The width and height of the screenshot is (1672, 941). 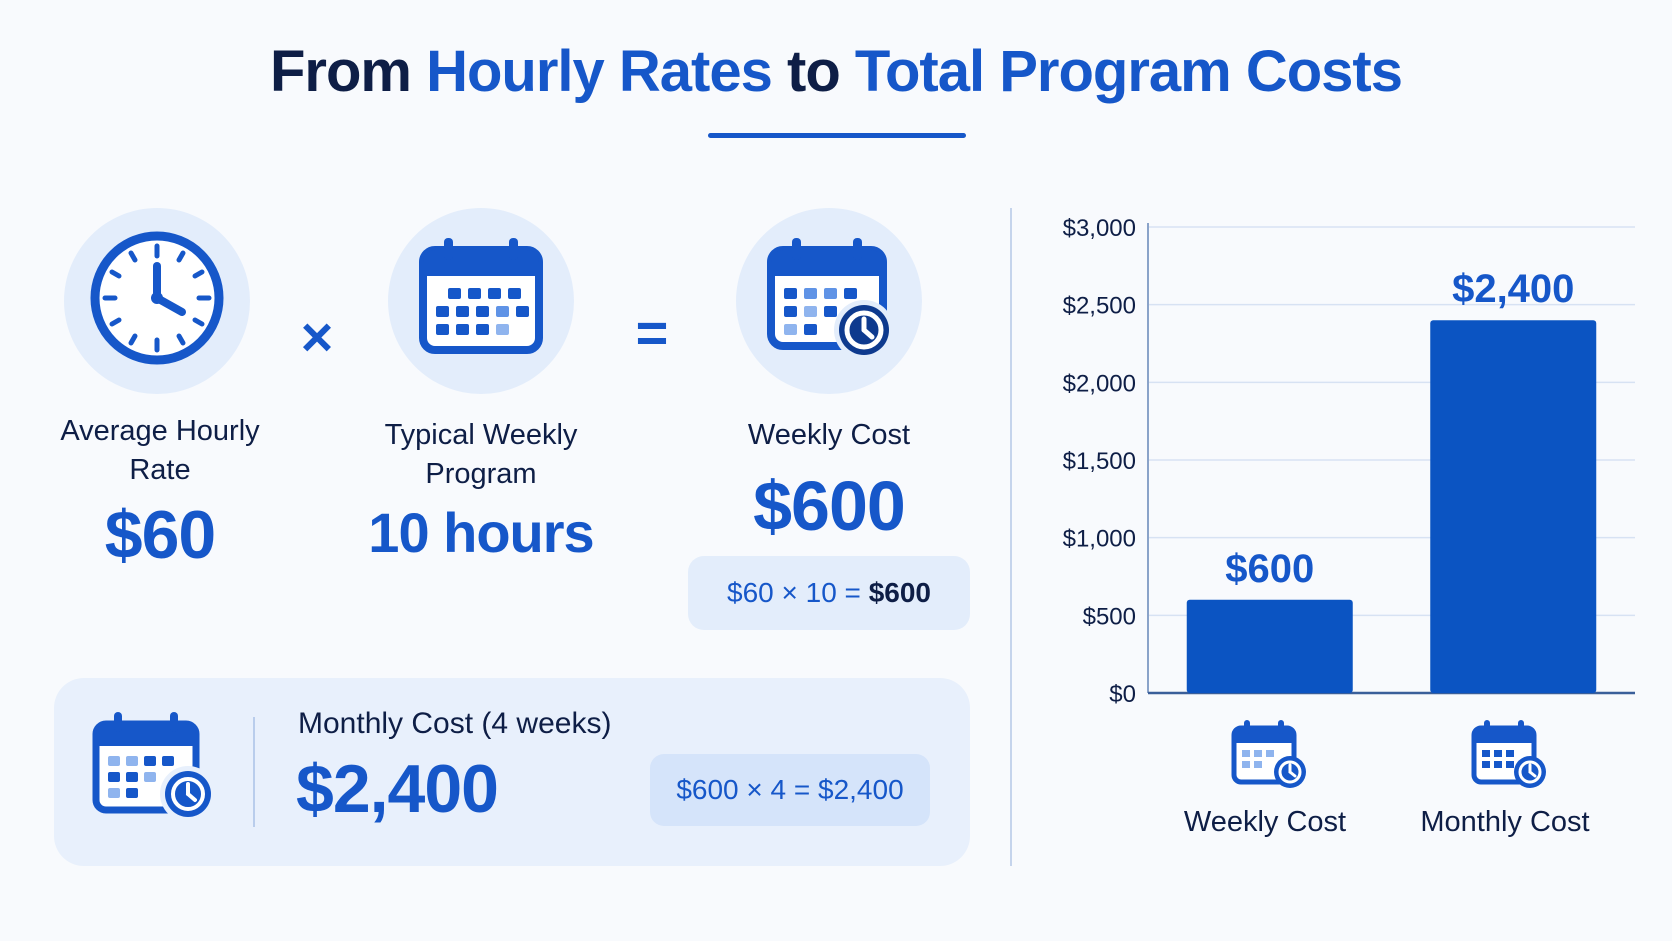 I want to click on weekly-icon-circle, so click(x=829, y=301).